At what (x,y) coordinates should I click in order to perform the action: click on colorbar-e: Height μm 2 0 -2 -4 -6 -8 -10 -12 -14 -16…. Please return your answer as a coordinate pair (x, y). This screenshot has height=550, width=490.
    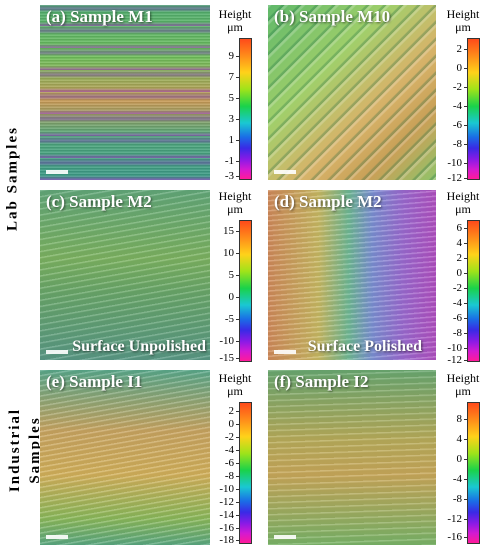
    Looking at the image, I should click on (236, 458).